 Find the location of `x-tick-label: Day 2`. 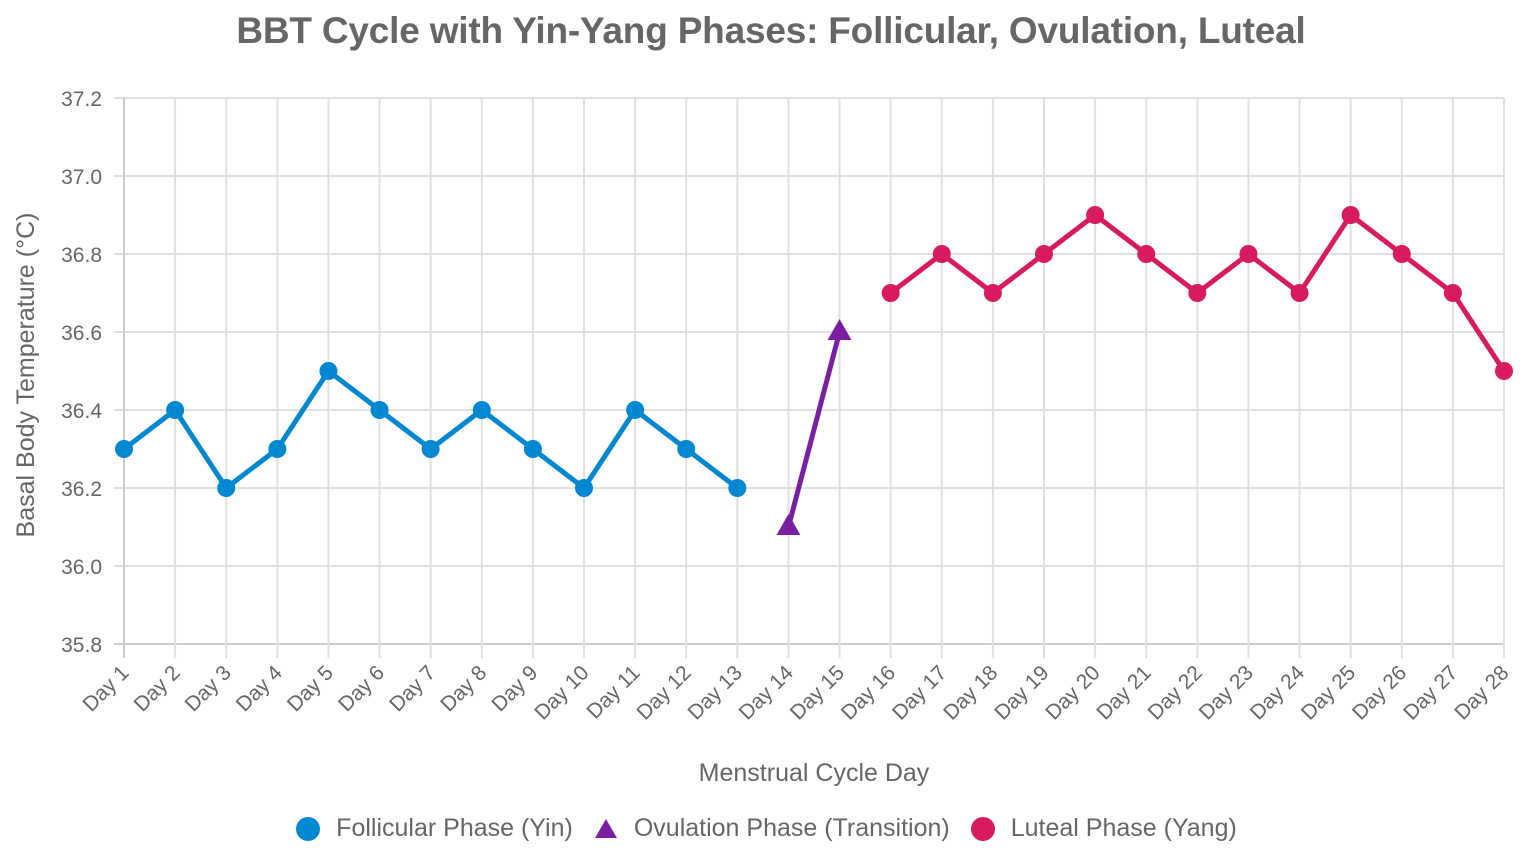

x-tick-label: Day 2 is located at coordinates (157, 688).